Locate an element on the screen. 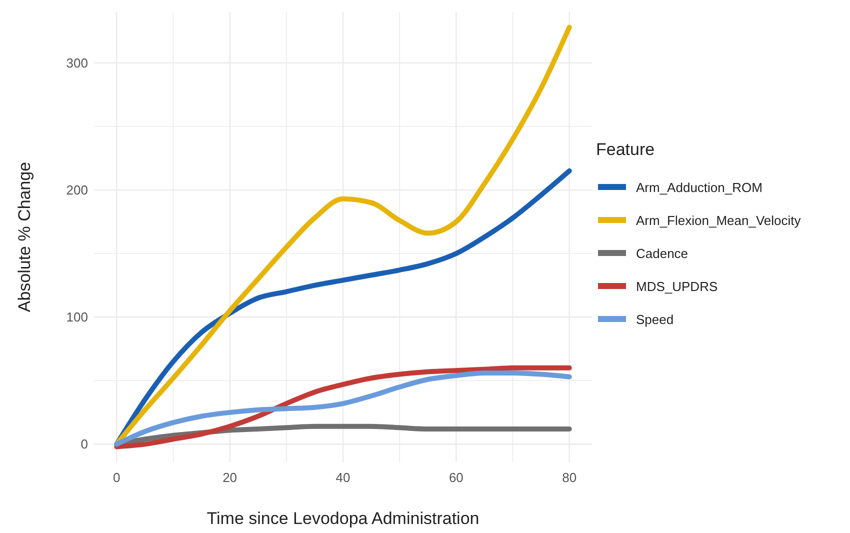 This screenshot has height=533, width=850. legend-label: MDS_UPDRS is located at coordinates (677, 286).